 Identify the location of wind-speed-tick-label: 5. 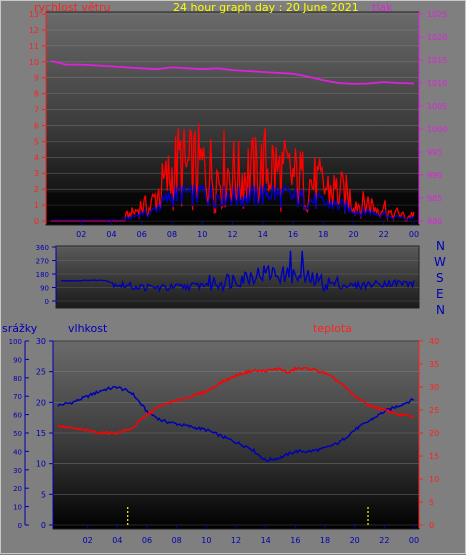
(36, 141).